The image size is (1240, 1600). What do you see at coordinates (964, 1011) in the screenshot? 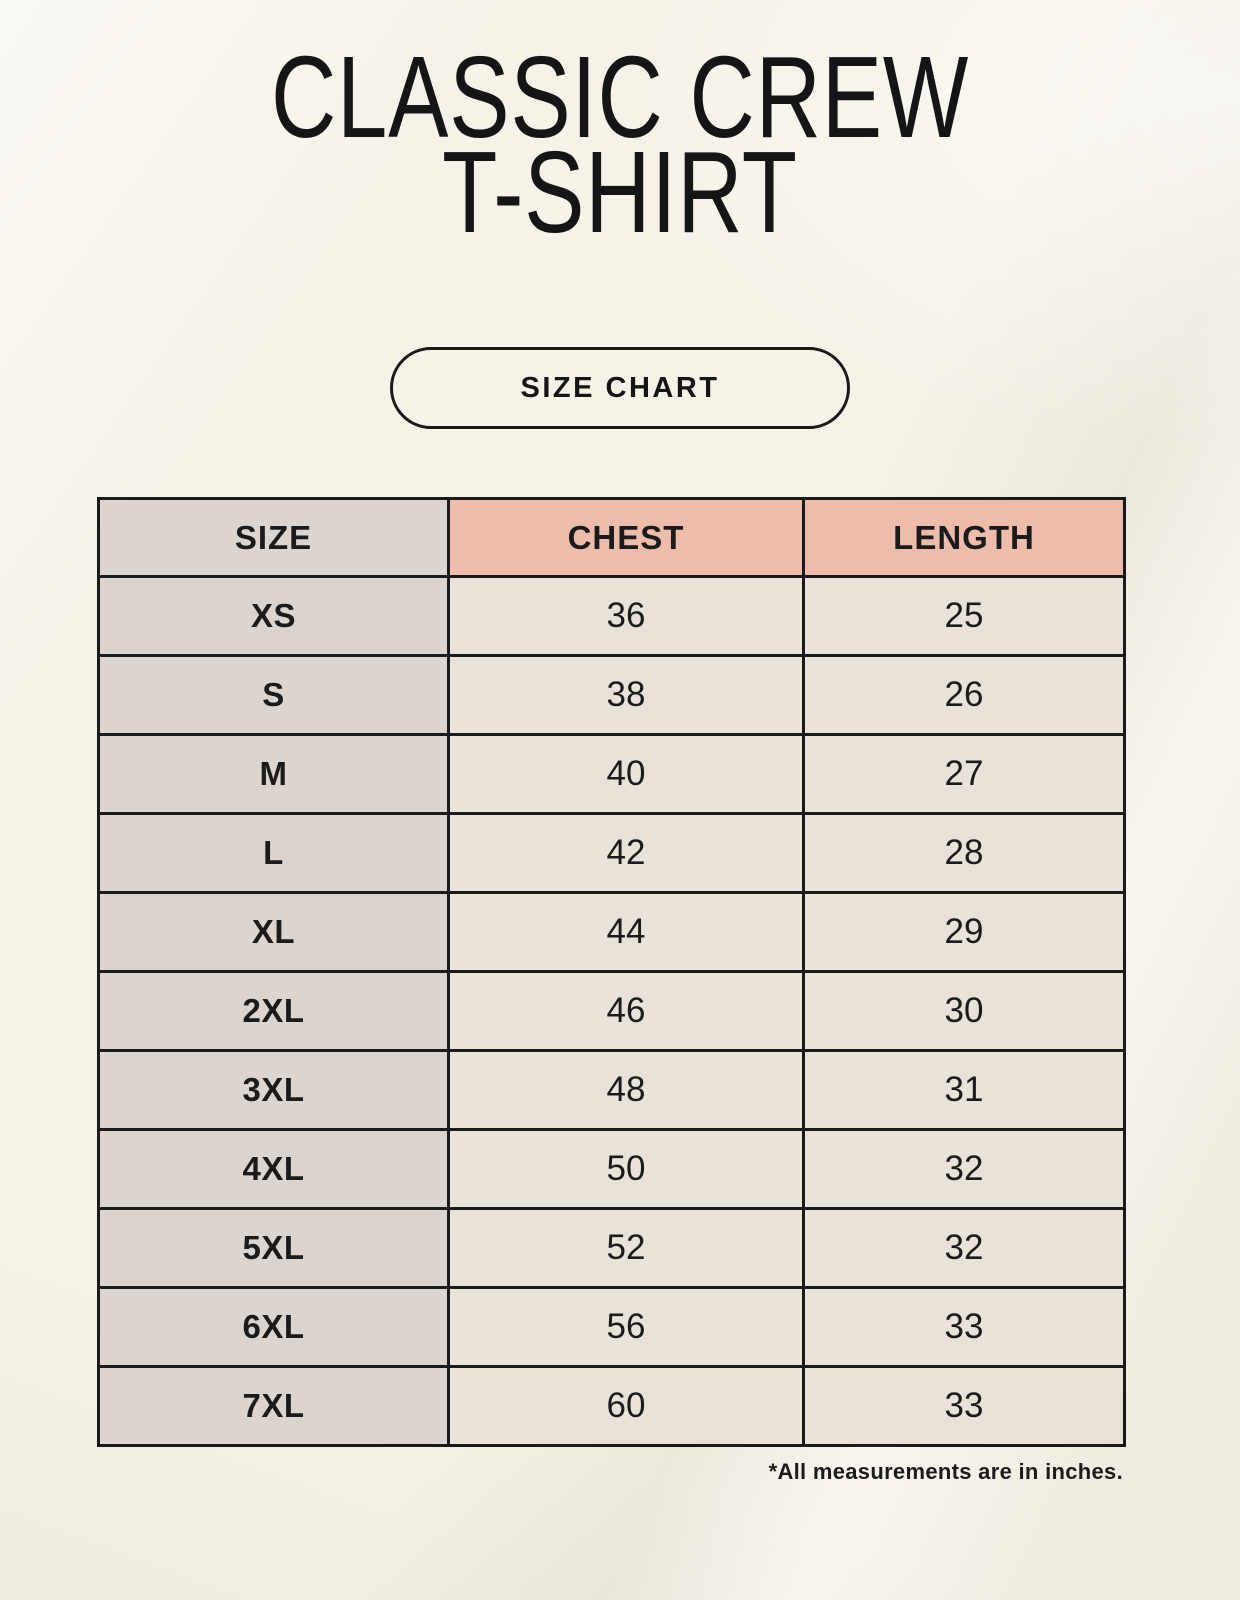
I see `length-cell: 30` at bounding box center [964, 1011].